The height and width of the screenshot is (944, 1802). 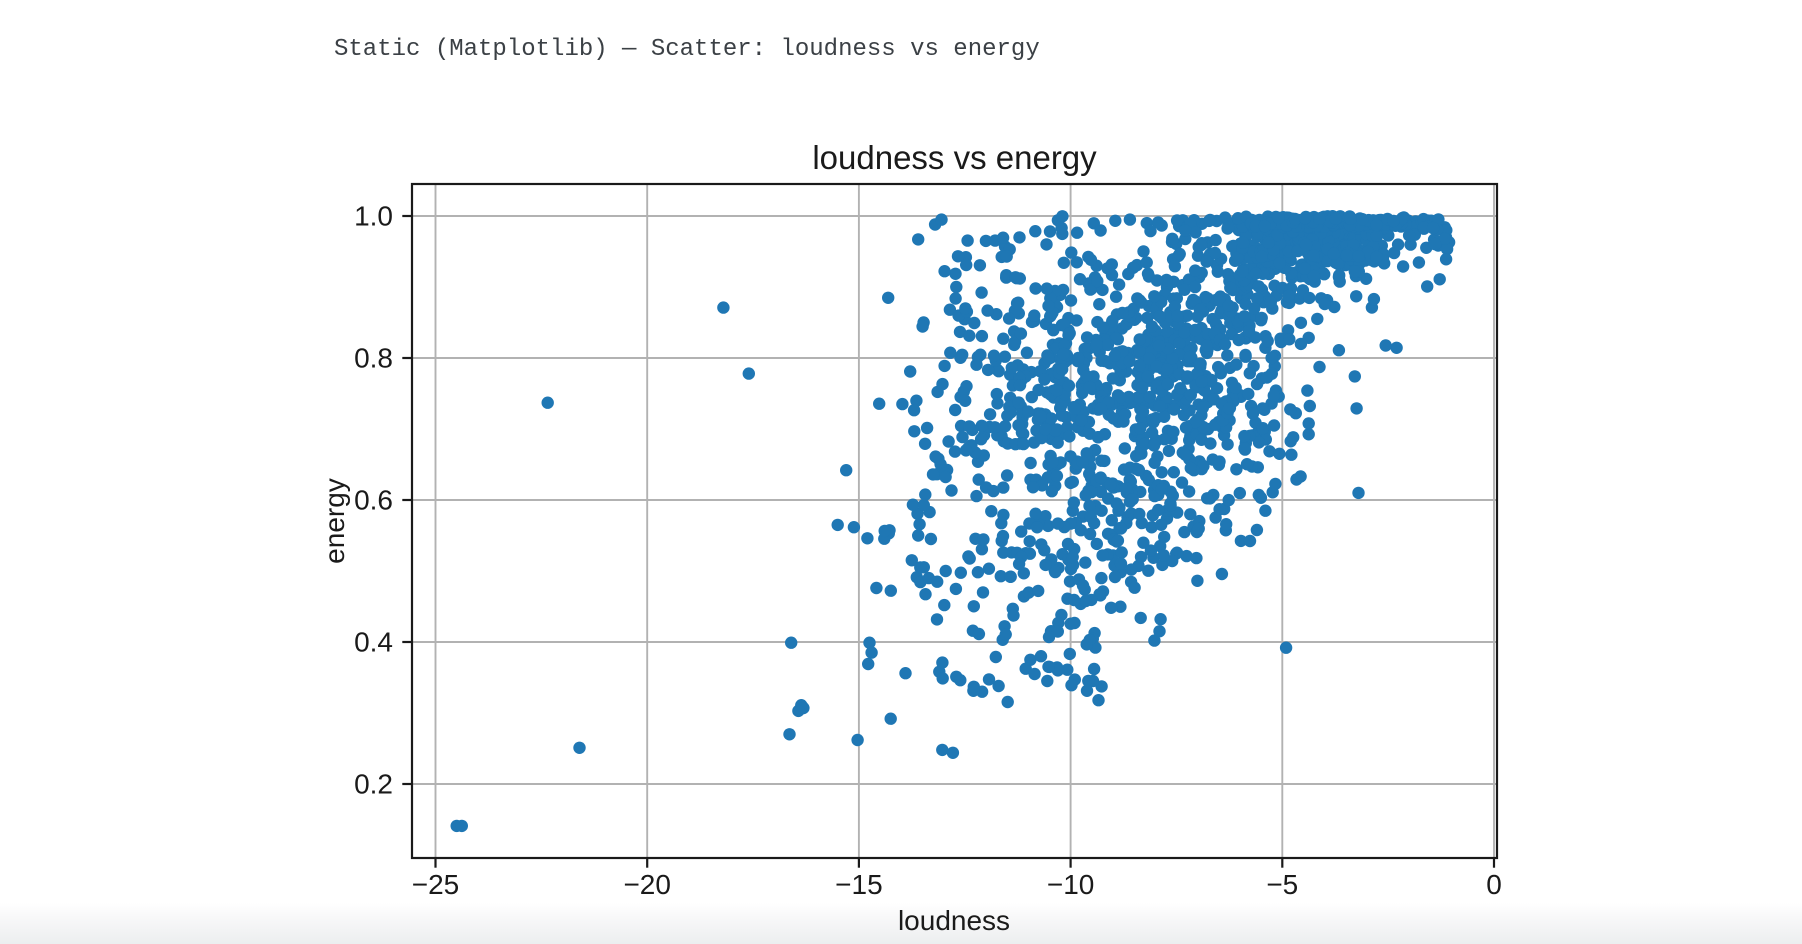 What do you see at coordinates (373, 642) in the screenshot?
I see `svg-text: 0.4` at bounding box center [373, 642].